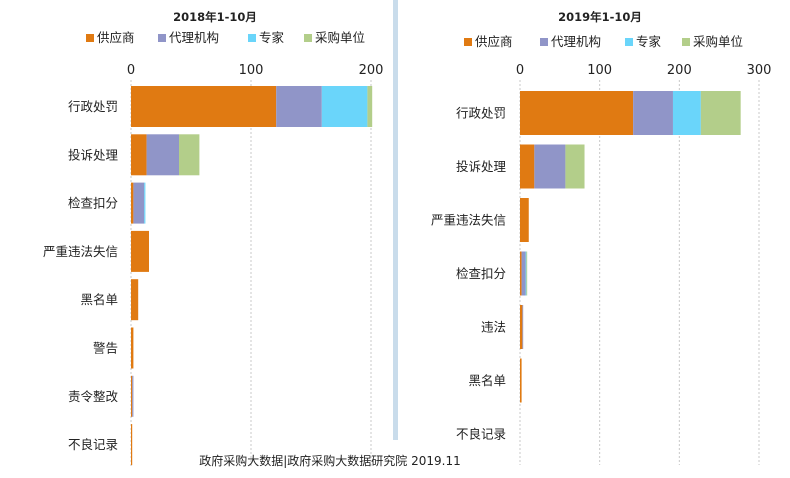 The width and height of the screenshot is (790, 478). I want to click on bar-2019-黑名单-供应商, so click(521, 380).